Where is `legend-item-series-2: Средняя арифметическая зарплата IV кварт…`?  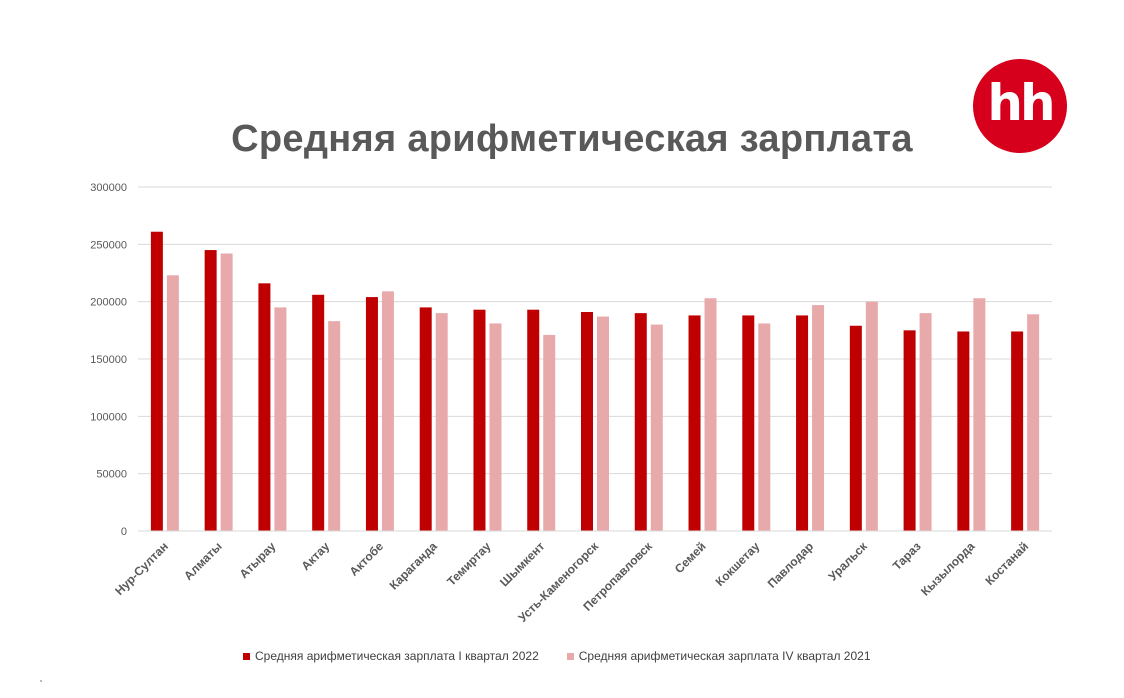
legend-item-series-2: Средняя арифметическая зарплата IV кварт… is located at coordinates (718, 656).